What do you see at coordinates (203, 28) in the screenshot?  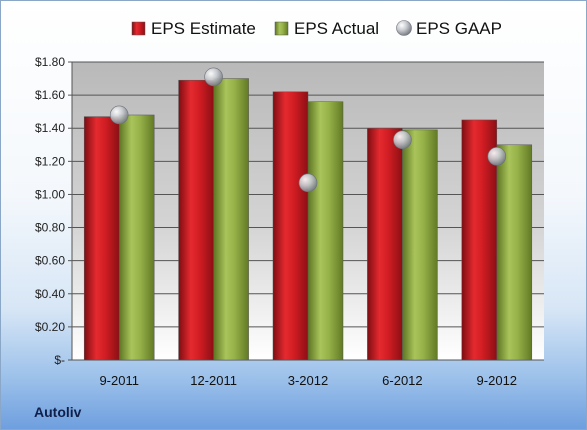 I see `legend-label-eps-estimate: EPS Estimate` at bounding box center [203, 28].